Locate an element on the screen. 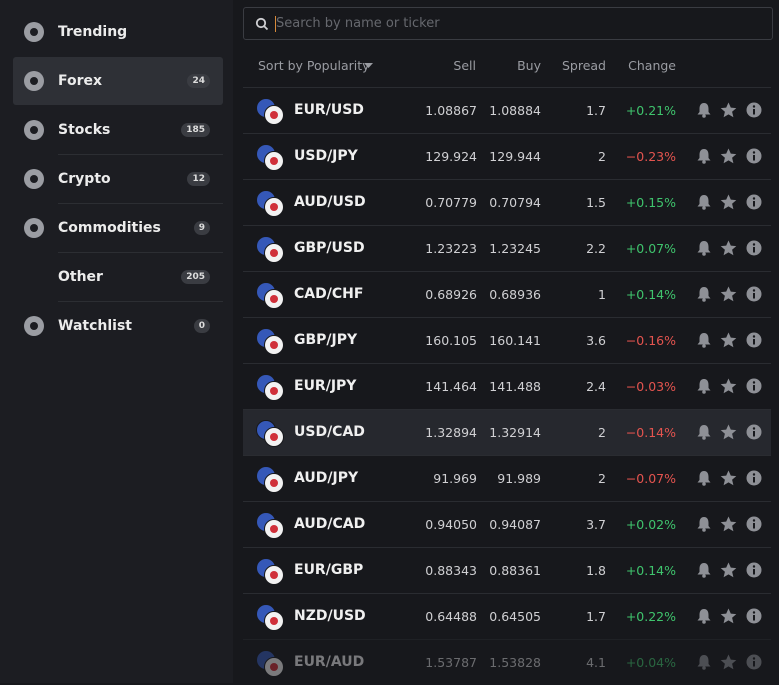 The image size is (779, 685). buy-price: 0.88361 is located at coordinates (515, 570).